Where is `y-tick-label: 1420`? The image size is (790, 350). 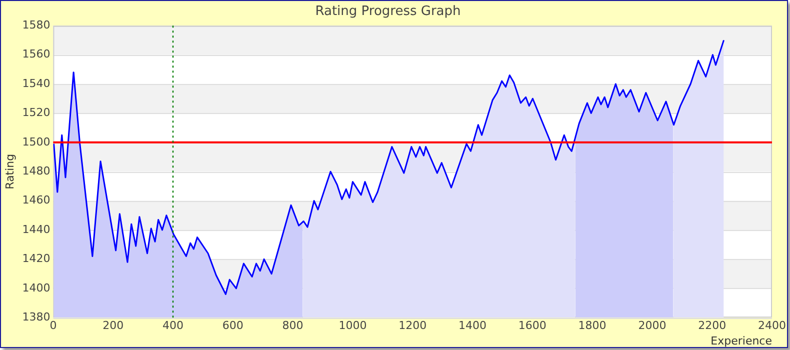 y-tick-label: 1420 is located at coordinates (36, 259).